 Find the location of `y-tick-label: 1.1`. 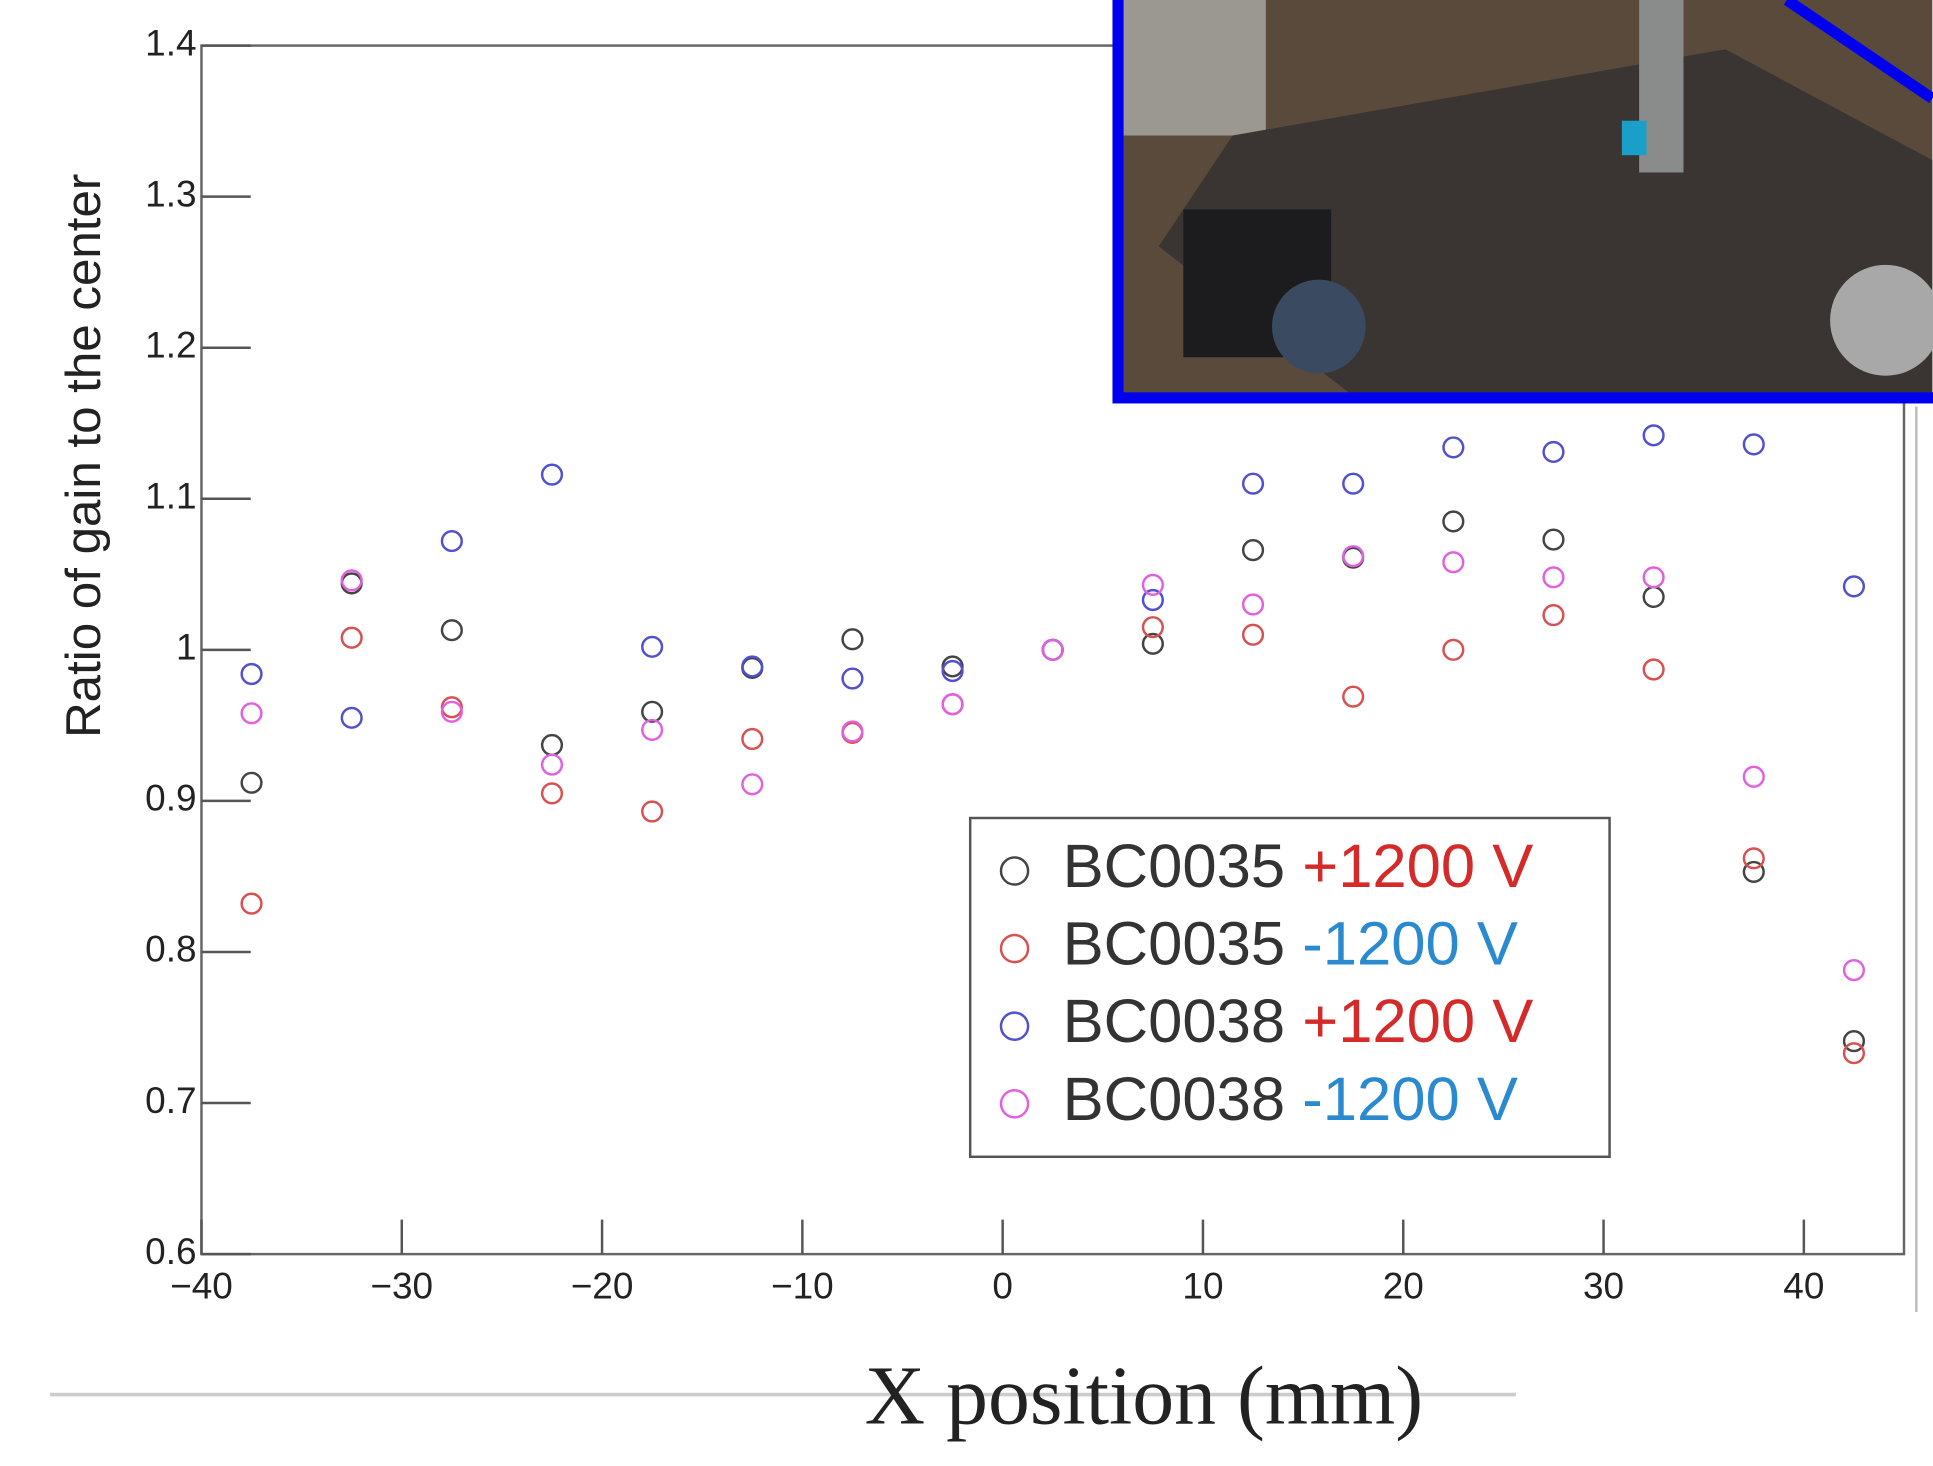

y-tick-label: 1.1 is located at coordinates (170, 496).